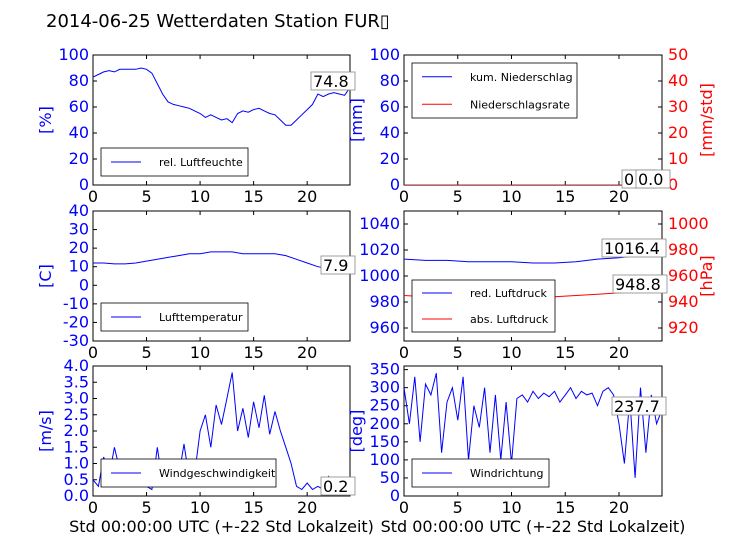 This screenshot has height=552, width=736. I want to click on annotation-label: 948.8, so click(638, 284).